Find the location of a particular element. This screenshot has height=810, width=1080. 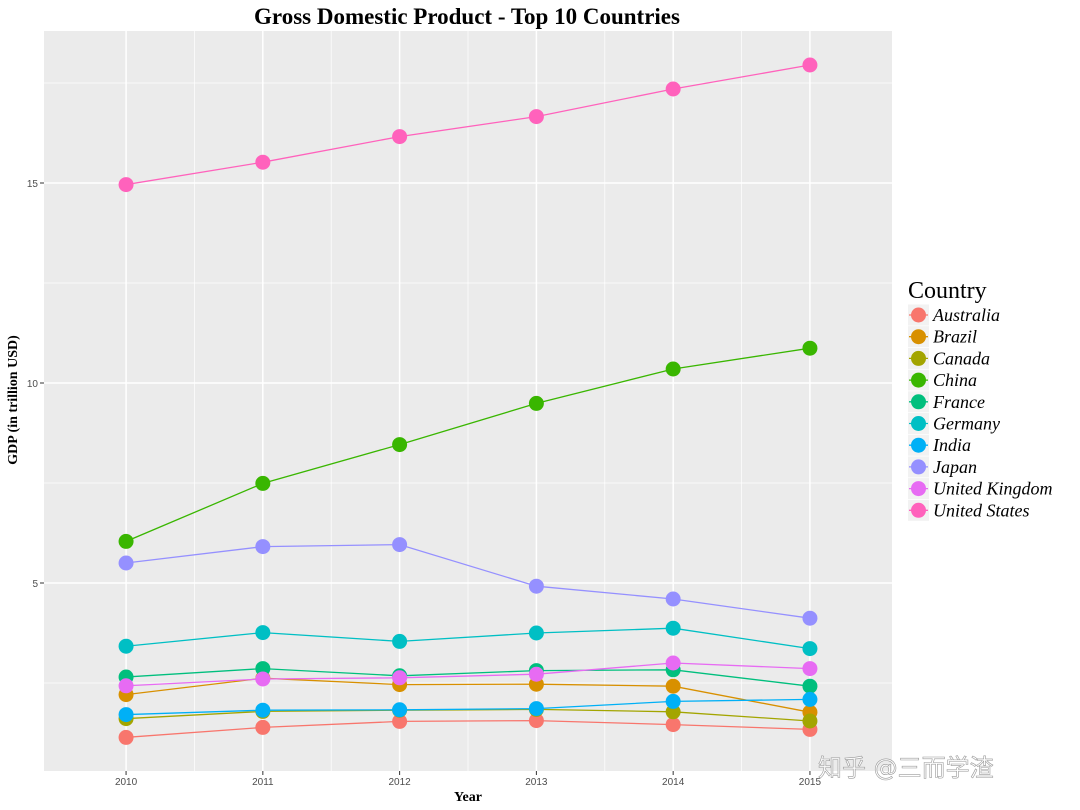

legend-label-united-states: United States is located at coordinates (981, 510).